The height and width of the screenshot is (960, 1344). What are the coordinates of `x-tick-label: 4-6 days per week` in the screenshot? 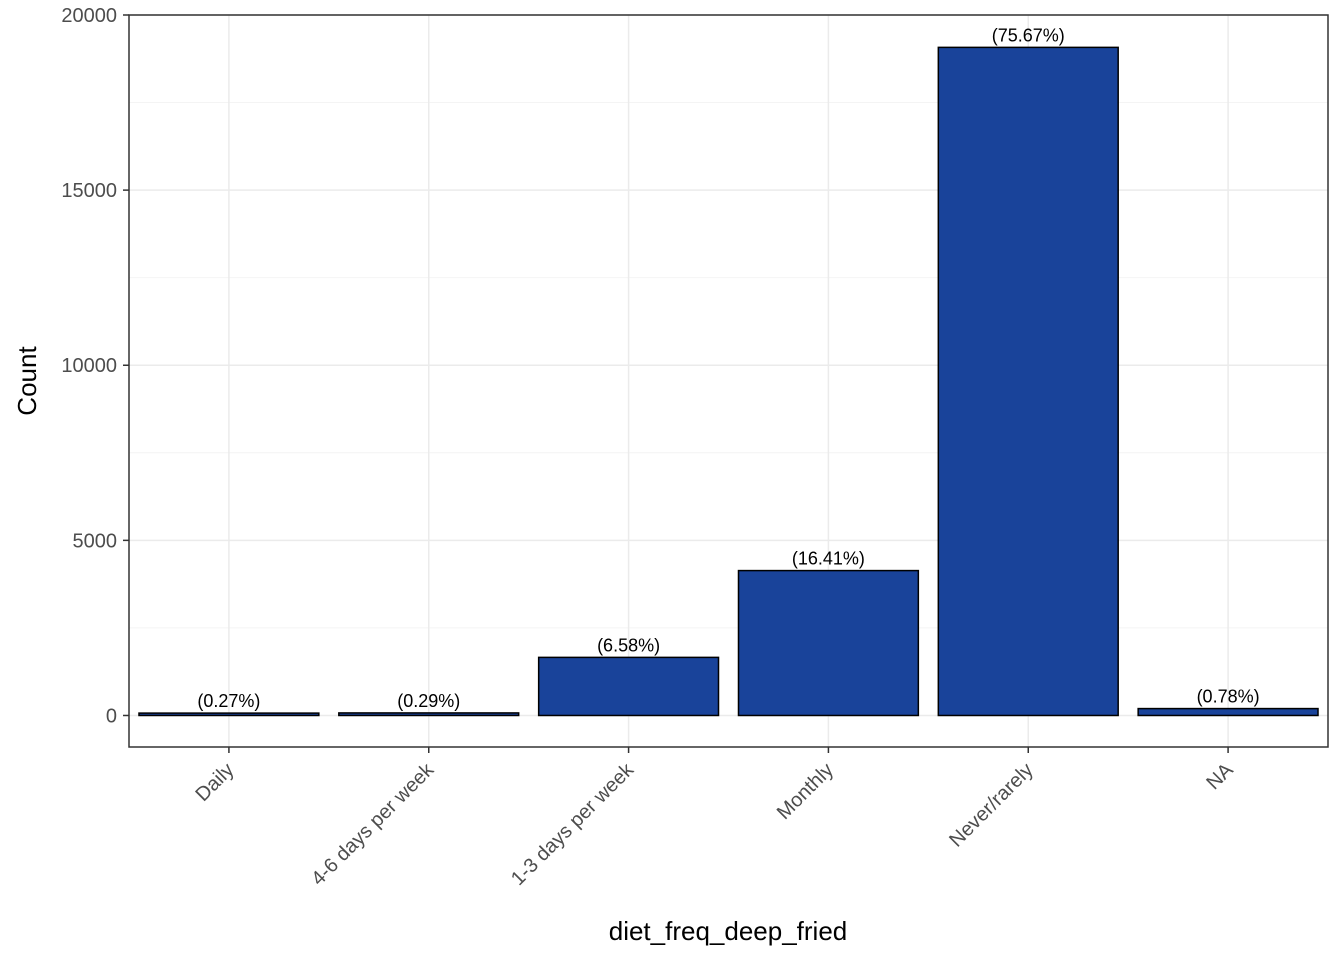 It's located at (373, 824).